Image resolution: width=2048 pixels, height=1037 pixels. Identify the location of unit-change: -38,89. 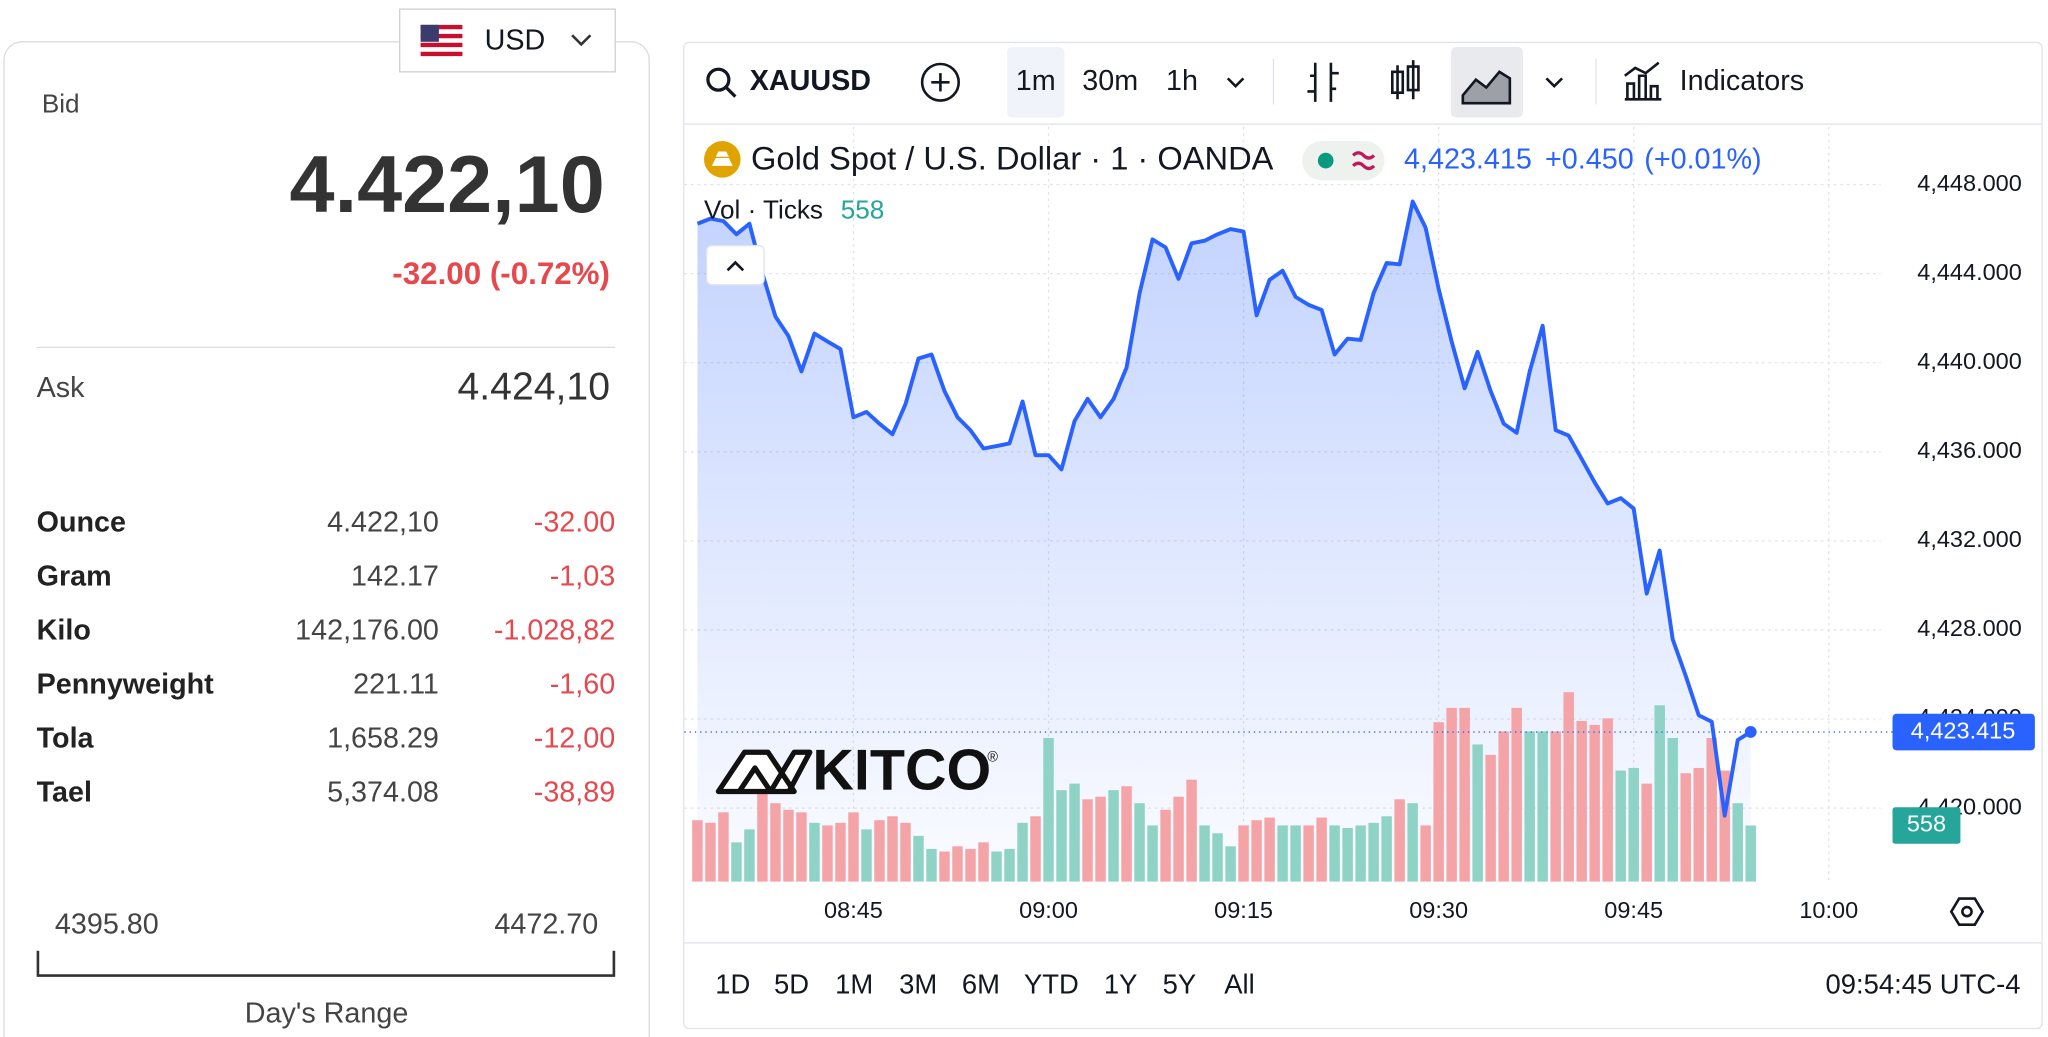
(574, 793).